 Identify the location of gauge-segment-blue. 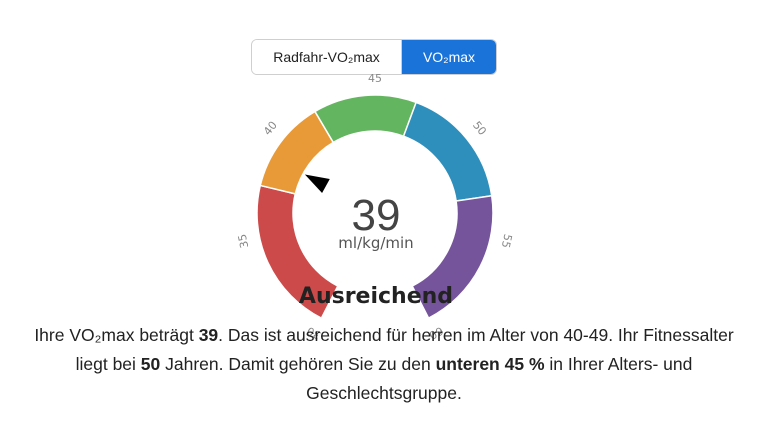
(447, 151).